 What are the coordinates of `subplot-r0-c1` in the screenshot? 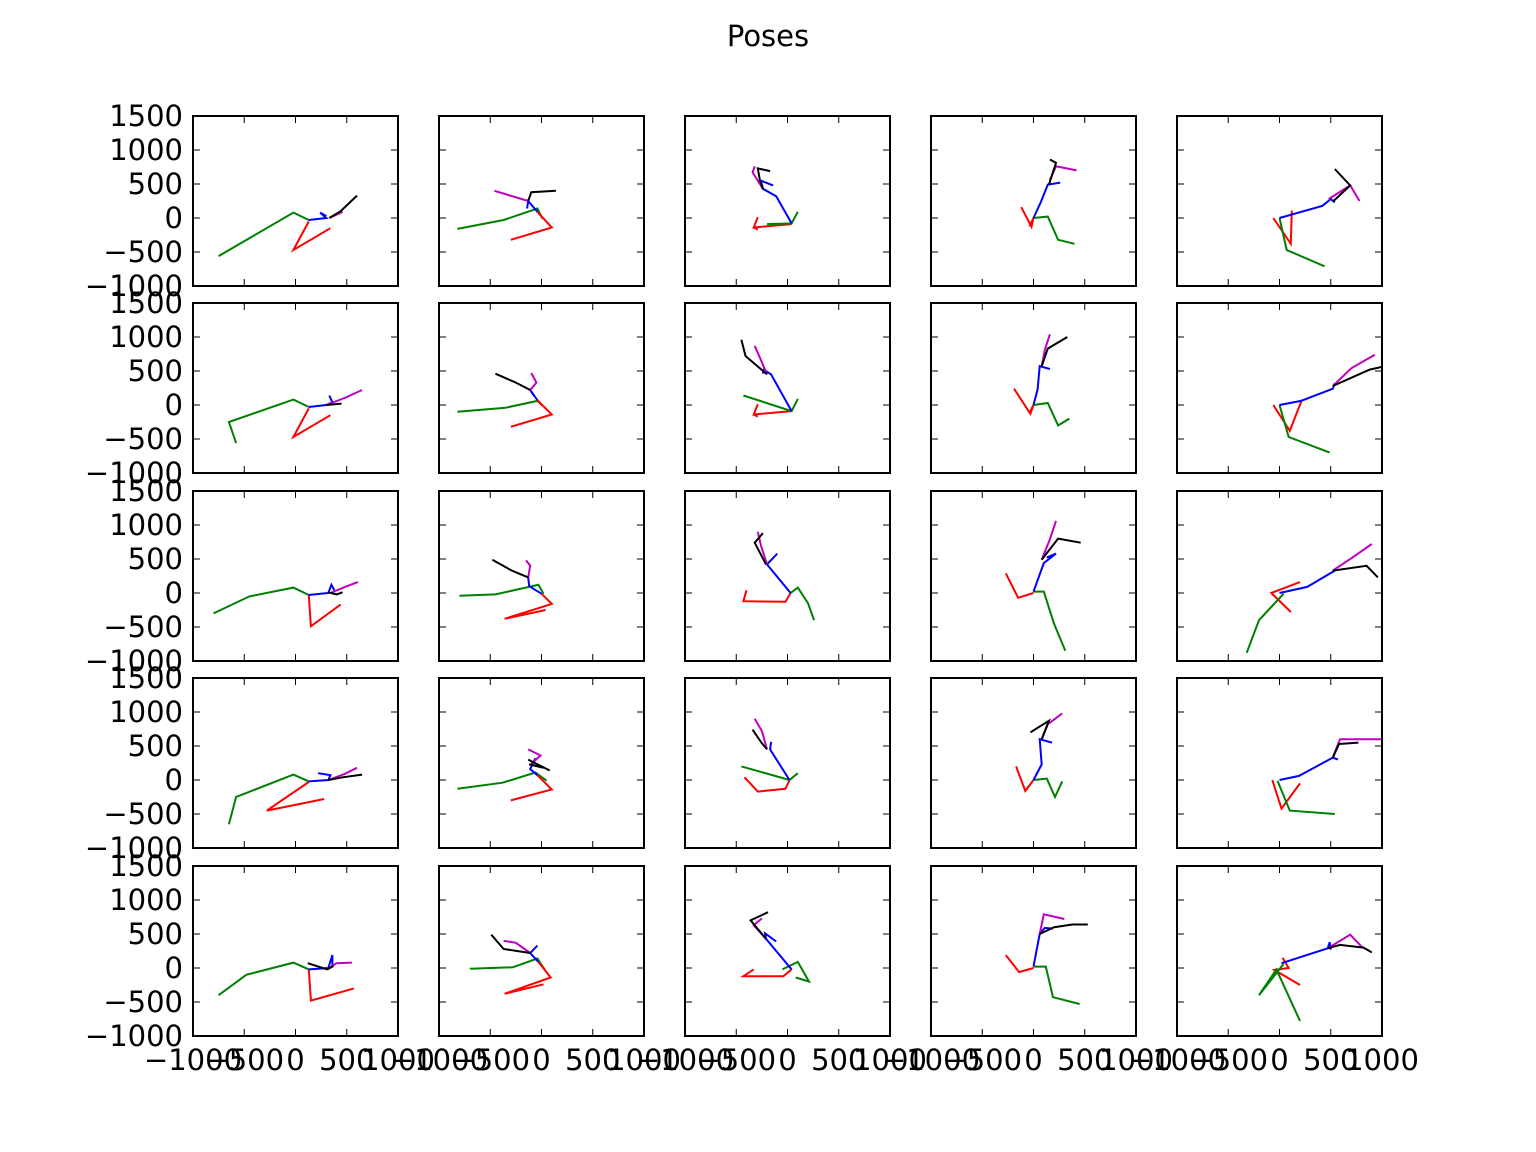 It's located at (541, 201).